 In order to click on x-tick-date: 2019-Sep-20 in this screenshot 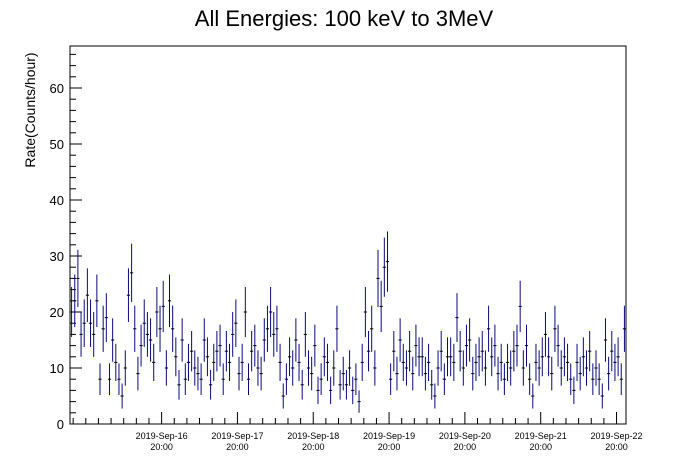, I will do `click(465, 436)`.